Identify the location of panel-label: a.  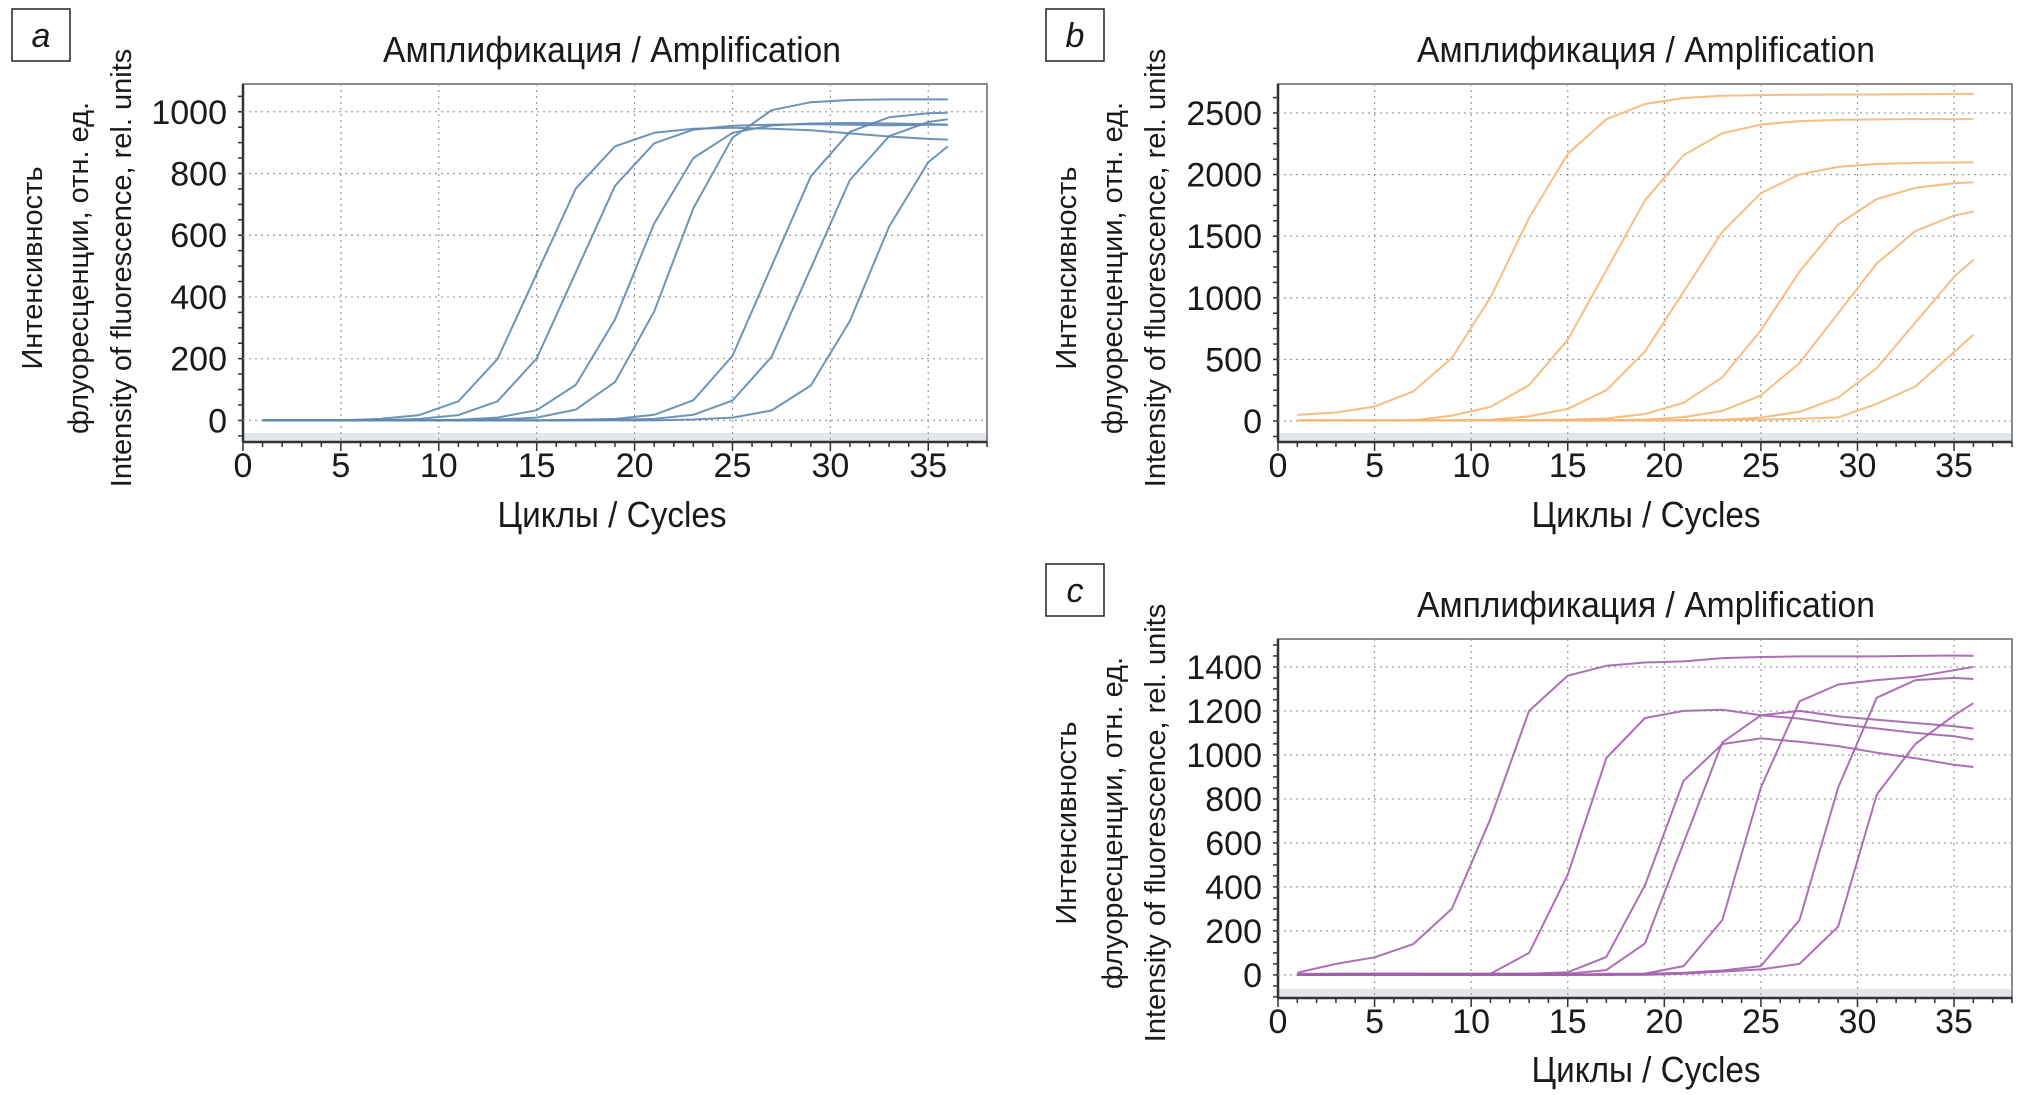
(41, 36).